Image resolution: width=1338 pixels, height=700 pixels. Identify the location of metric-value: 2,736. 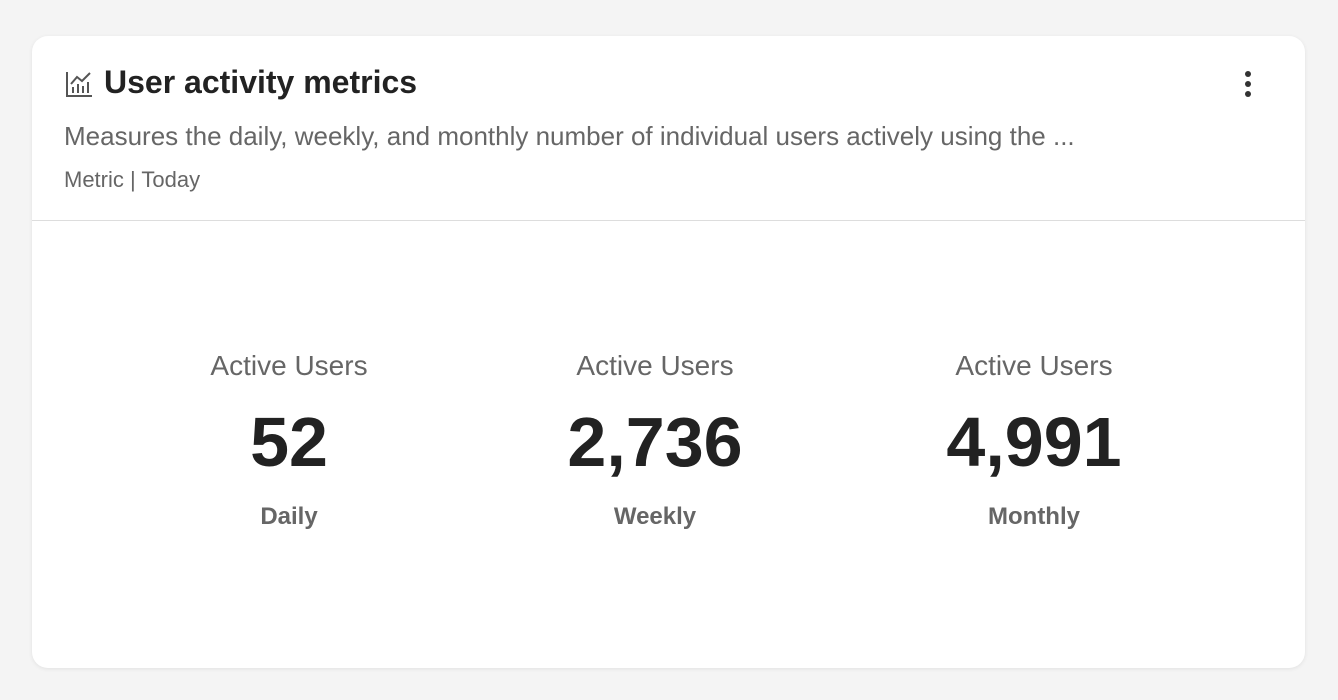
(655, 442).